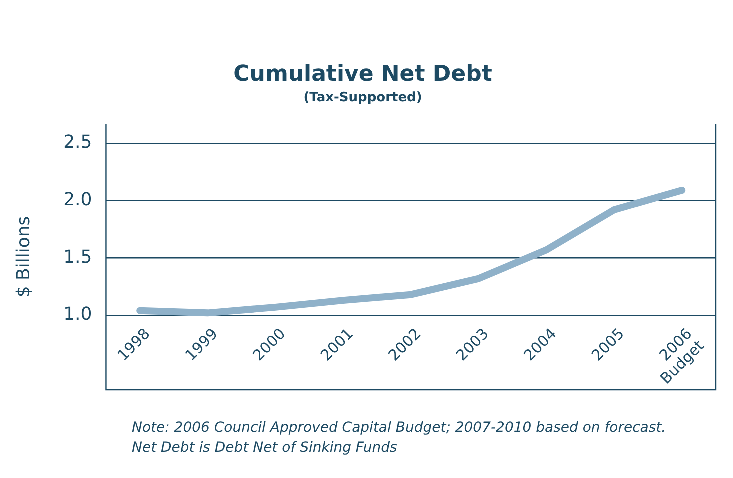  What do you see at coordinates (78, 143) in the screenshot?
I see `y-tick-label: 2.5` at bounding box center [78, 143].